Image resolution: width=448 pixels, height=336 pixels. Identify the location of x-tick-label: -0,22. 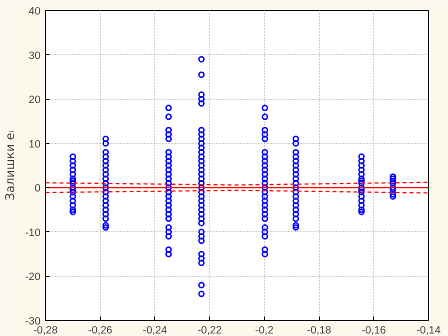
(210, 330).